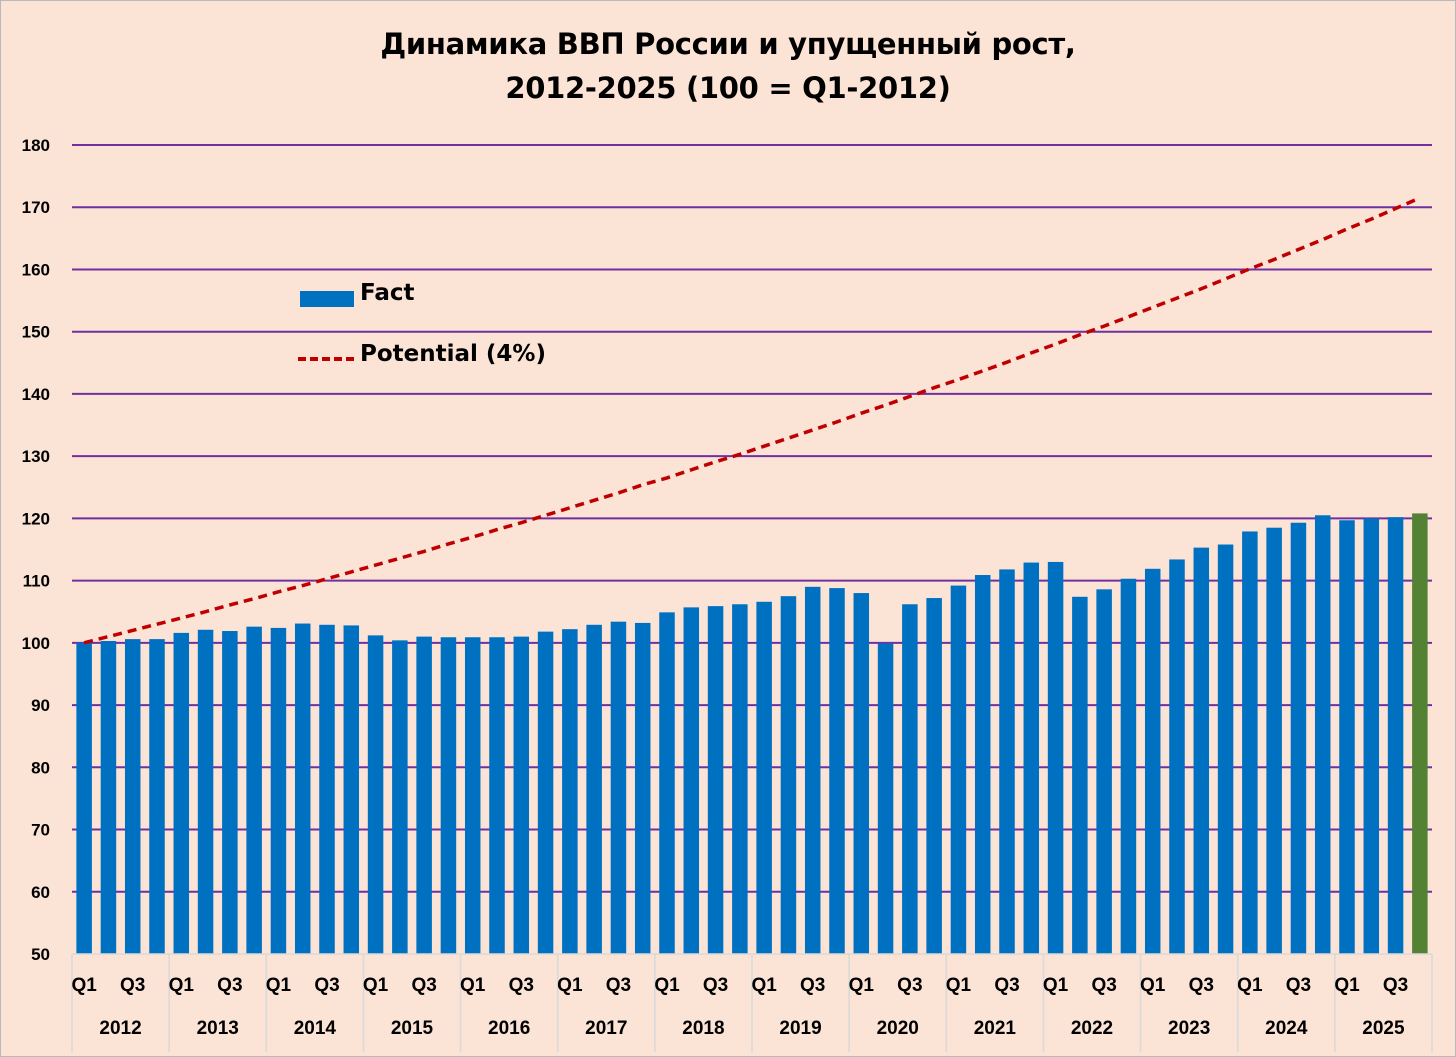 This screenshot has width=1456, height=1057. I want to click on y-tick-label: 170, so click(36, 207).